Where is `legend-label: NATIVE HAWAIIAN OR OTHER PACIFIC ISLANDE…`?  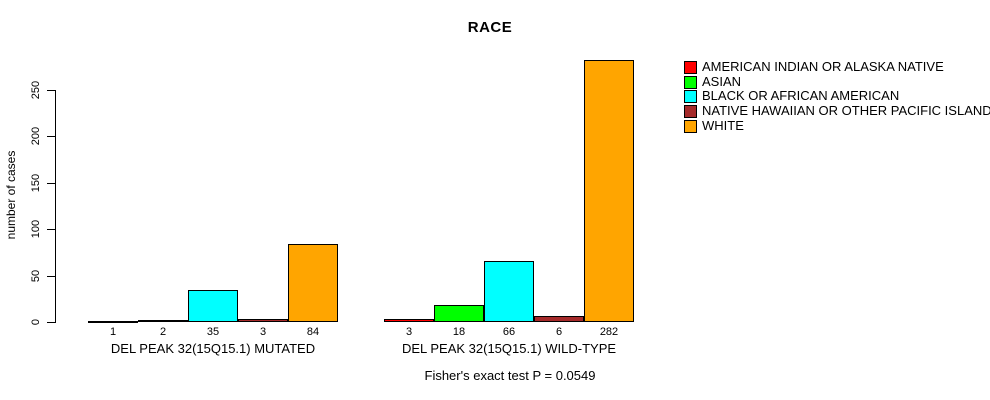 legend-label: NATIVE HAWAIIAN OR OTHER PACIFIC ISLANDE… is located at coordinates (846, 111).